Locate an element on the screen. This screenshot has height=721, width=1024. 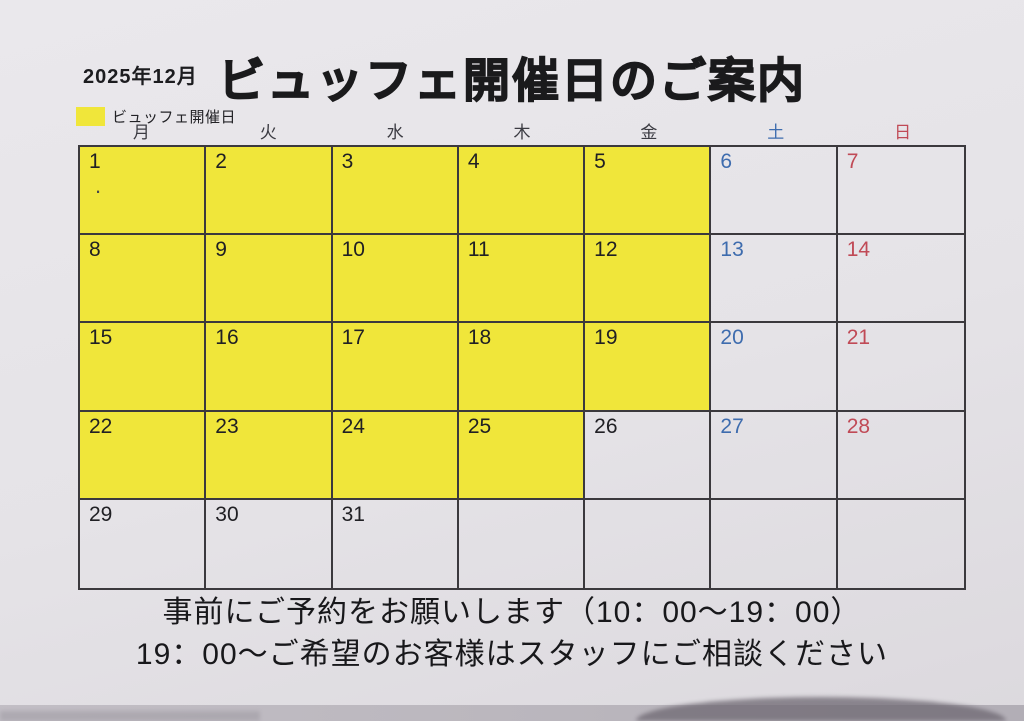
calendar-day-cell: 31 is located at coordinates (396, 543).